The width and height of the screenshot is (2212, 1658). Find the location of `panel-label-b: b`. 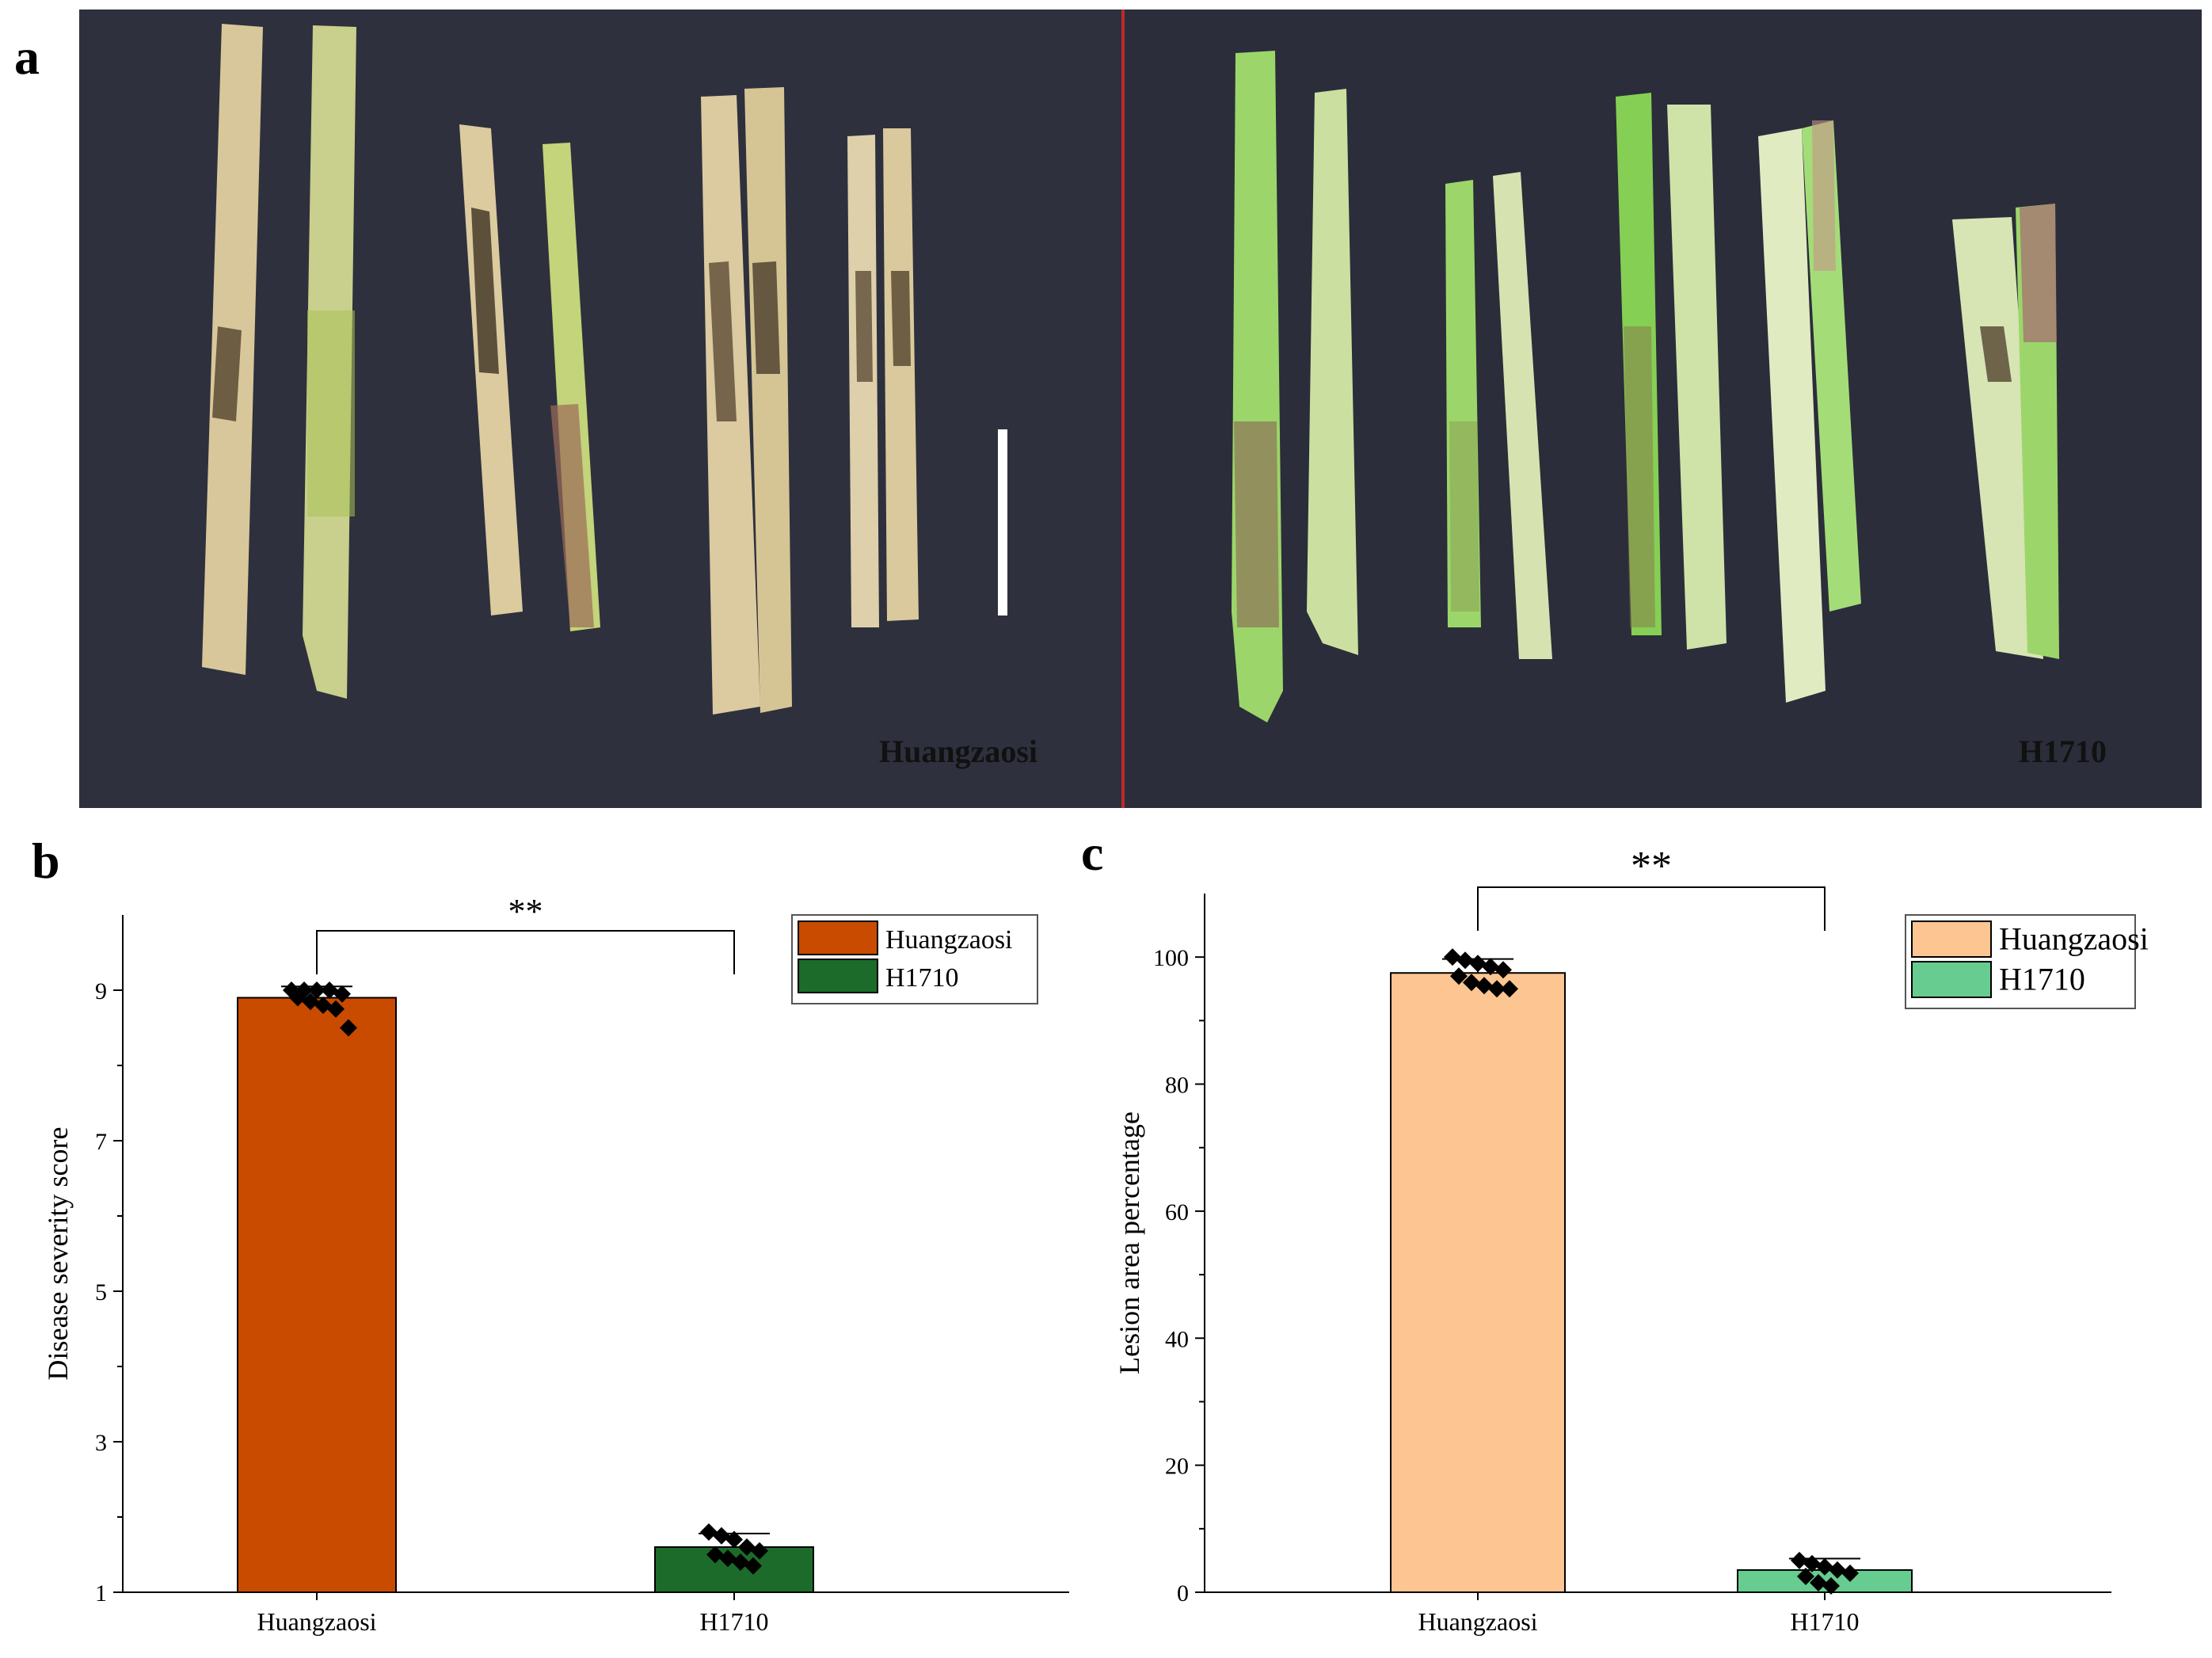

panel-label-b: b is located at coordinates (46, 861).